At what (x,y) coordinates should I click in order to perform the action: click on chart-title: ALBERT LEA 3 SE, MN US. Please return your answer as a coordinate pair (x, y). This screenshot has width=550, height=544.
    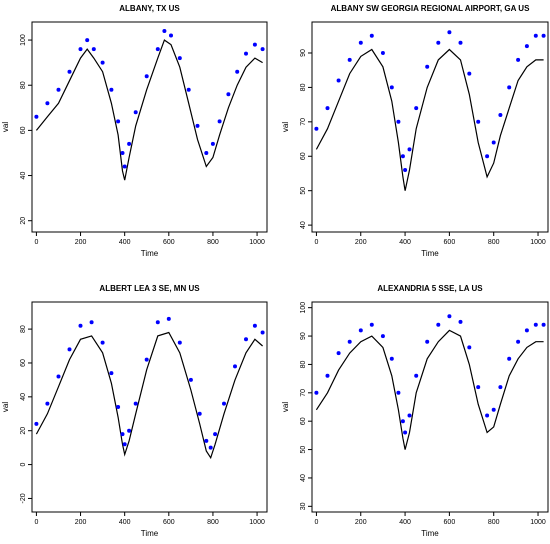
    Looking at the image, I should click on (149, 288).